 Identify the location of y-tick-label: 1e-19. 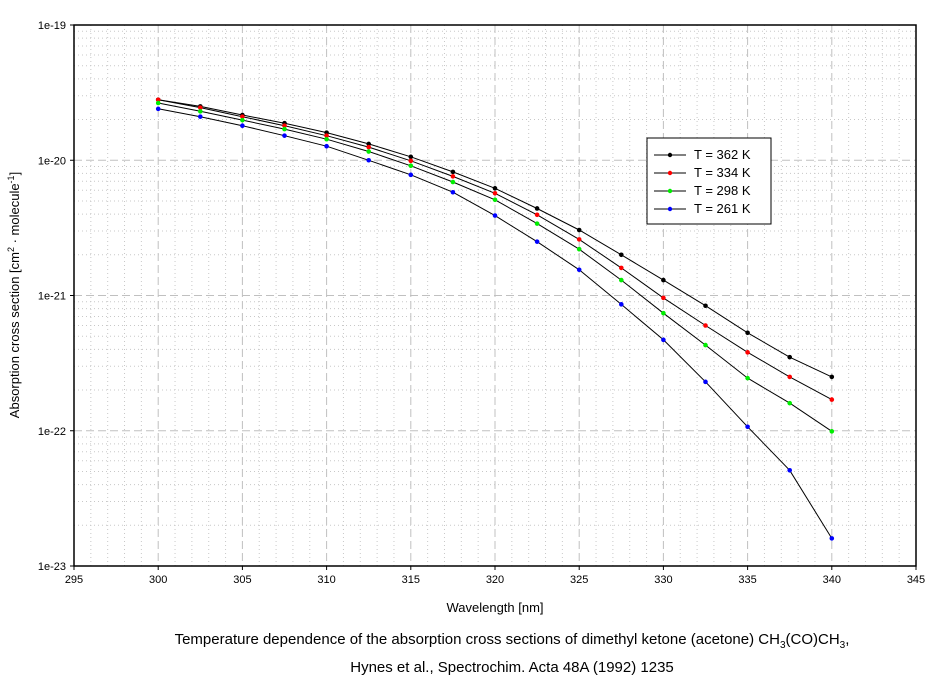
(52, 26).